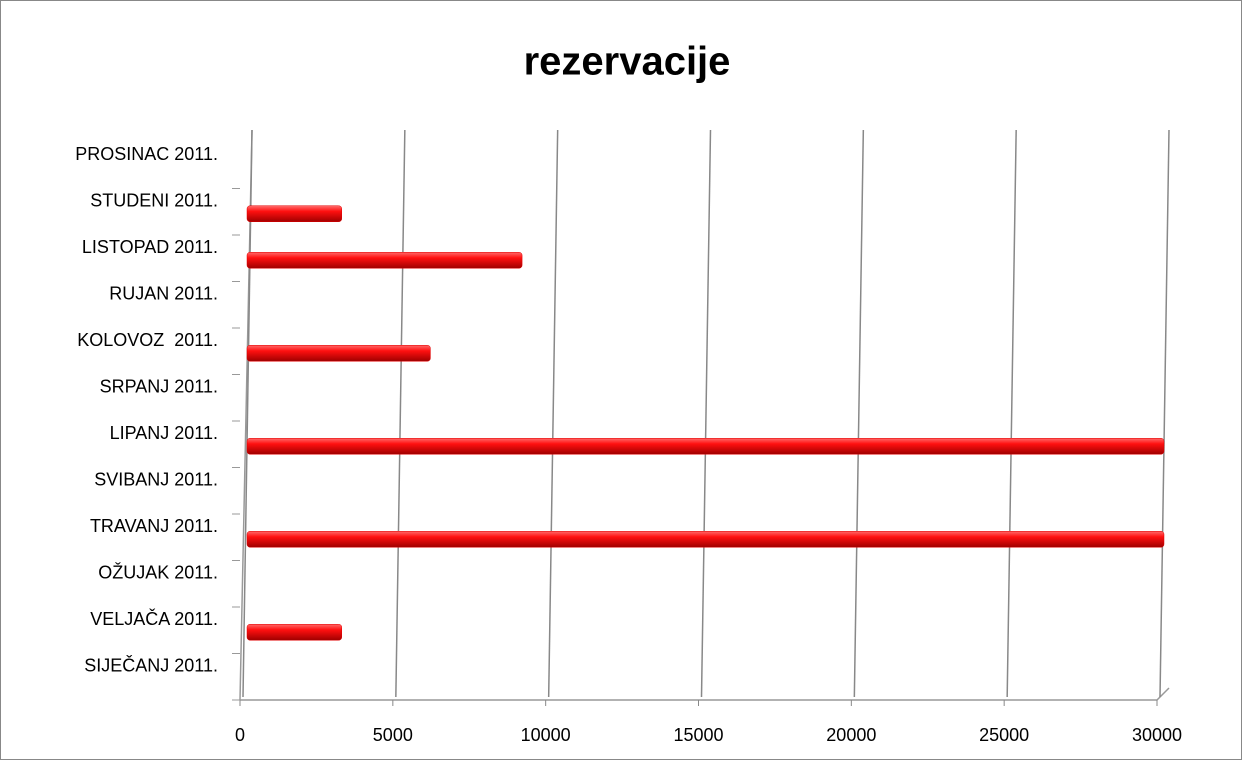 The image size is (1242, 760). What do you see at coordinates (156, 480) in the screenshot?
I see `y-tick-label: SVIBANJ 2011.` at bounding box center [156, 480].